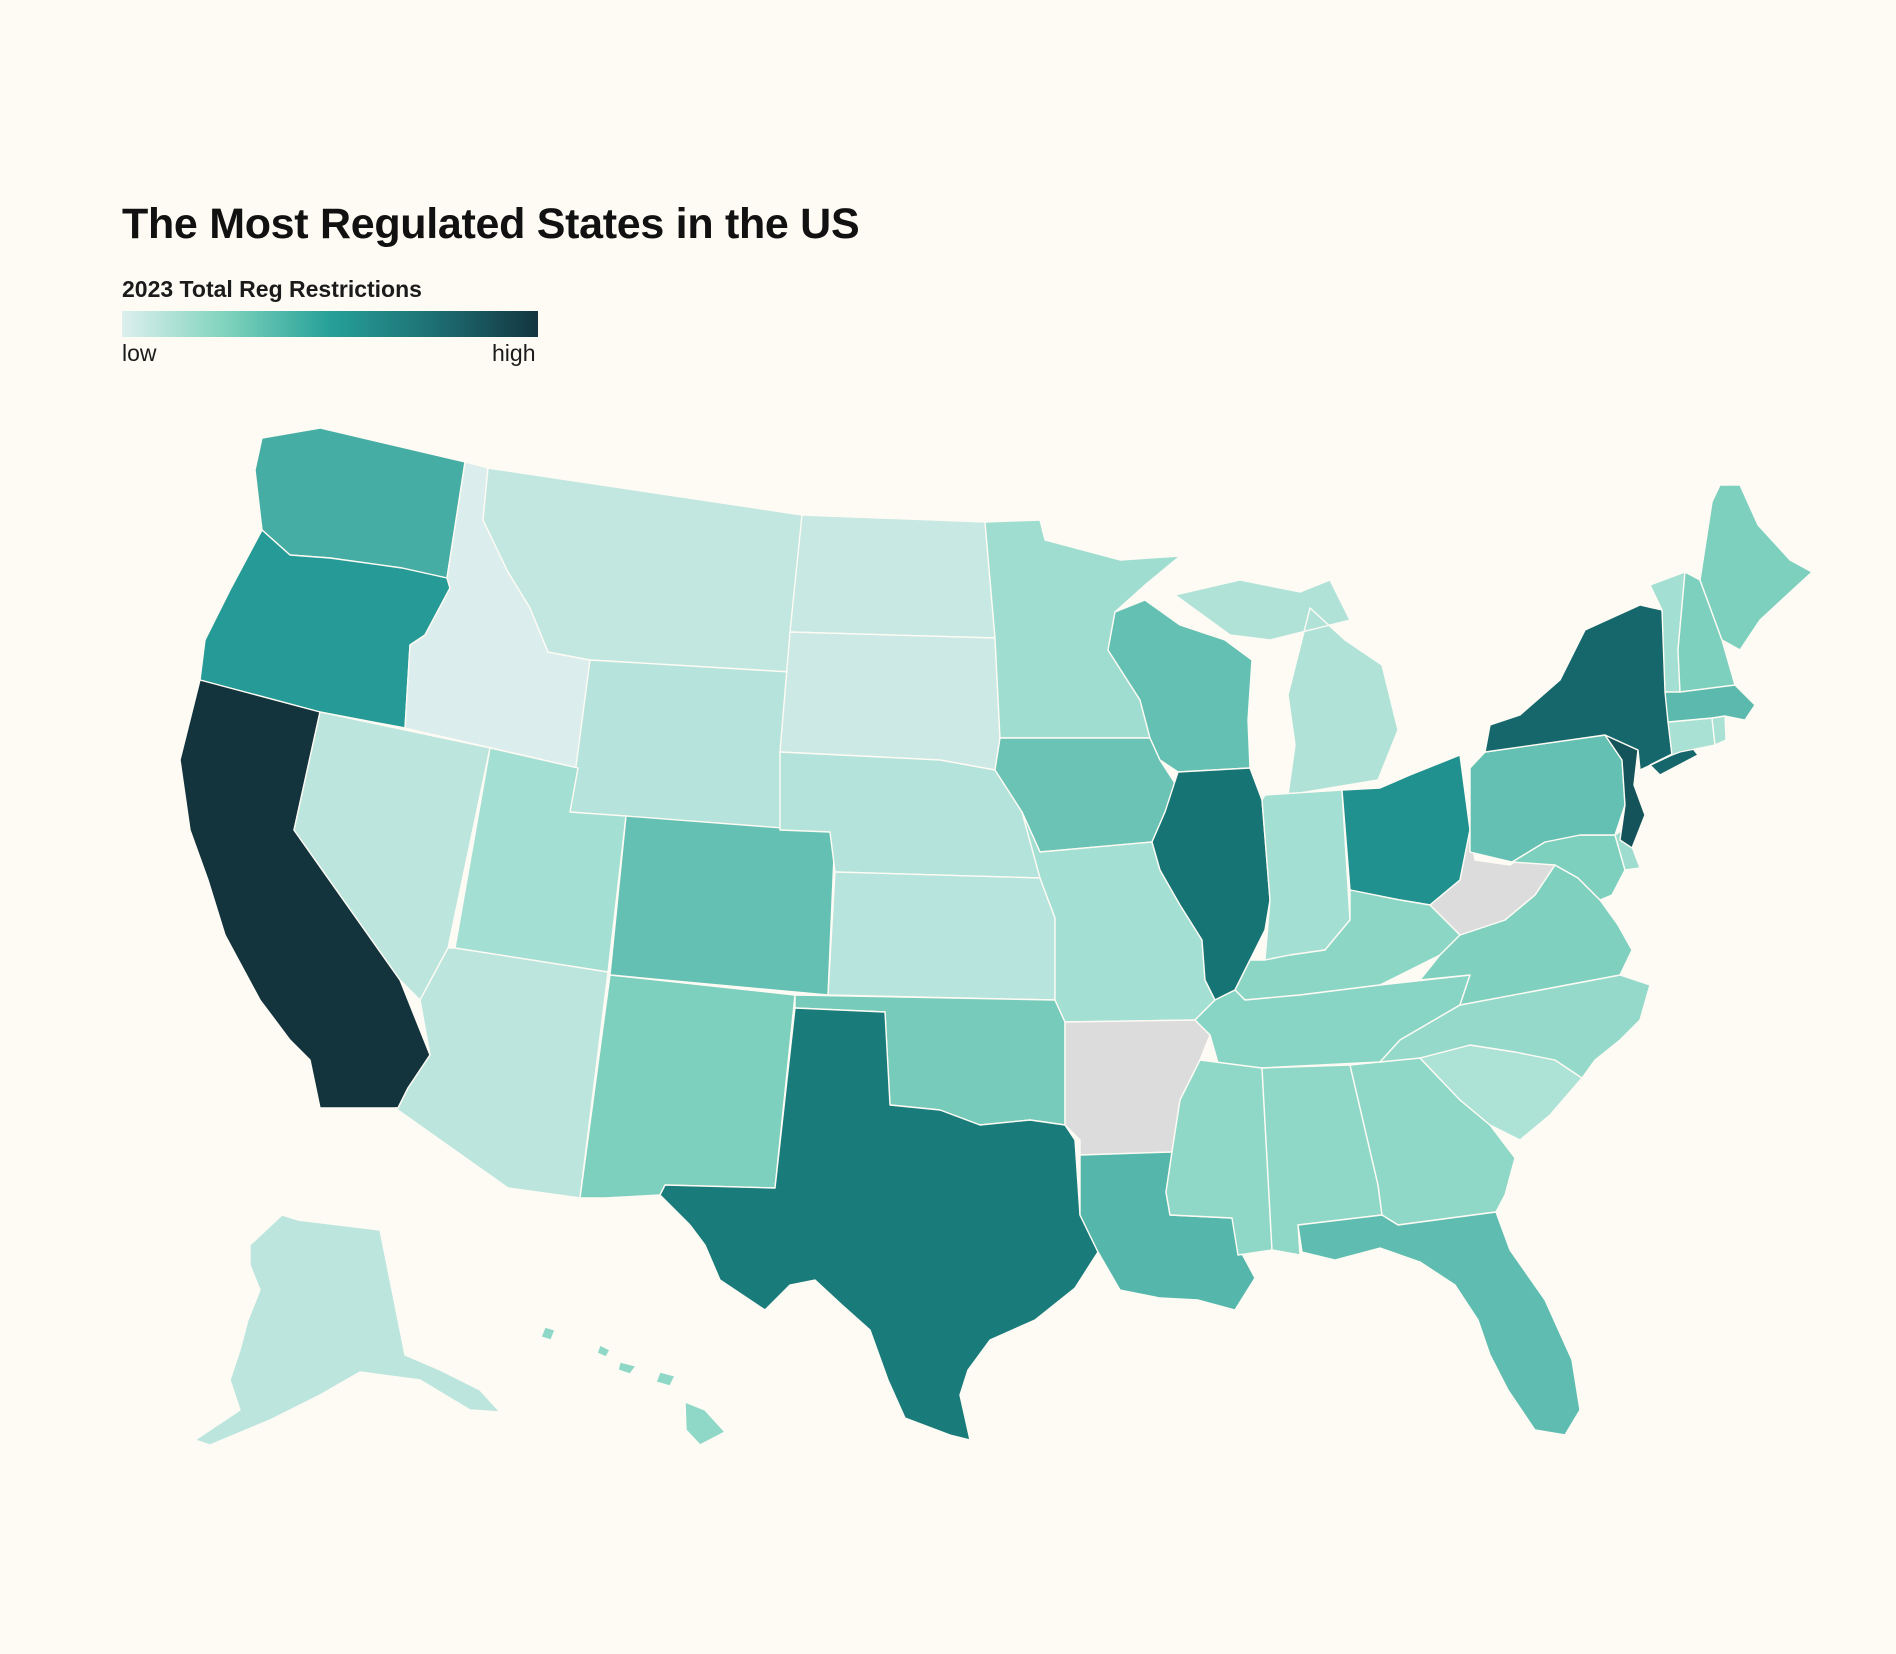 Image resolution: width=1896 pixels, height=1654 pixels. What do you see at coordinates (347, 1330) in the screenshot?
I see `state-ak: Alaska` at bounding box center [347, 1330].